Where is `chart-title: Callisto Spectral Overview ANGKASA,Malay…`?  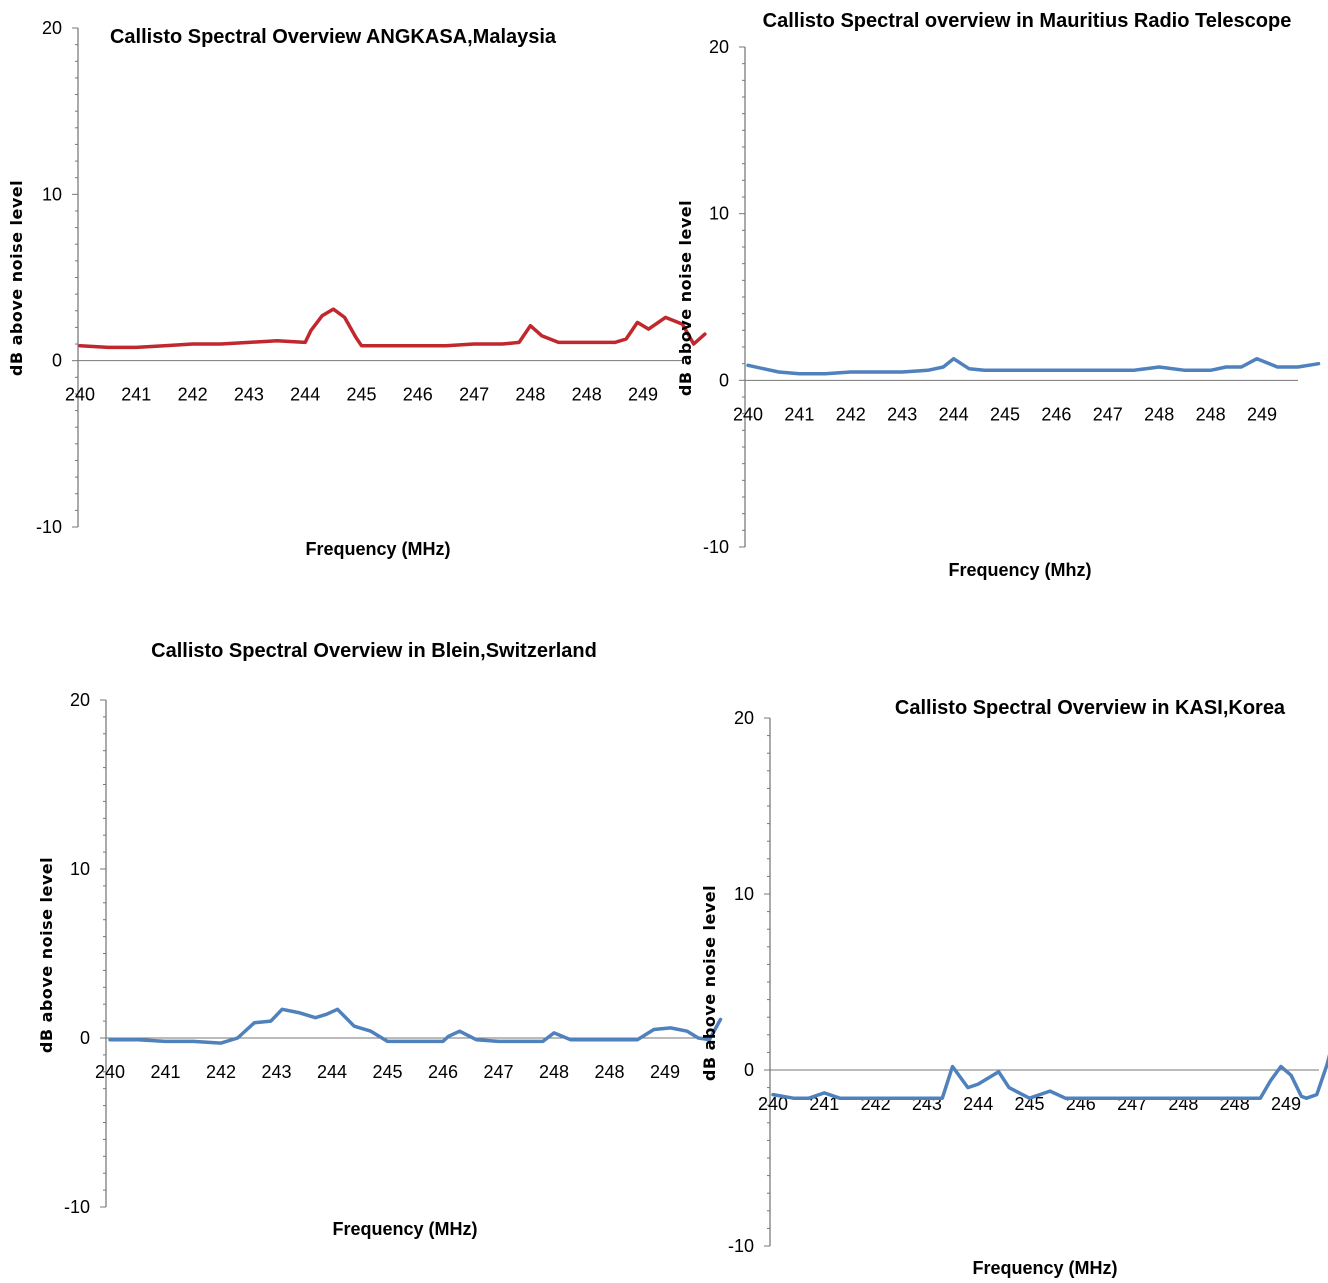 chart-title: Callisto Spectral Overview ANGKASA,Malay… is located at coordinates (333, 37).